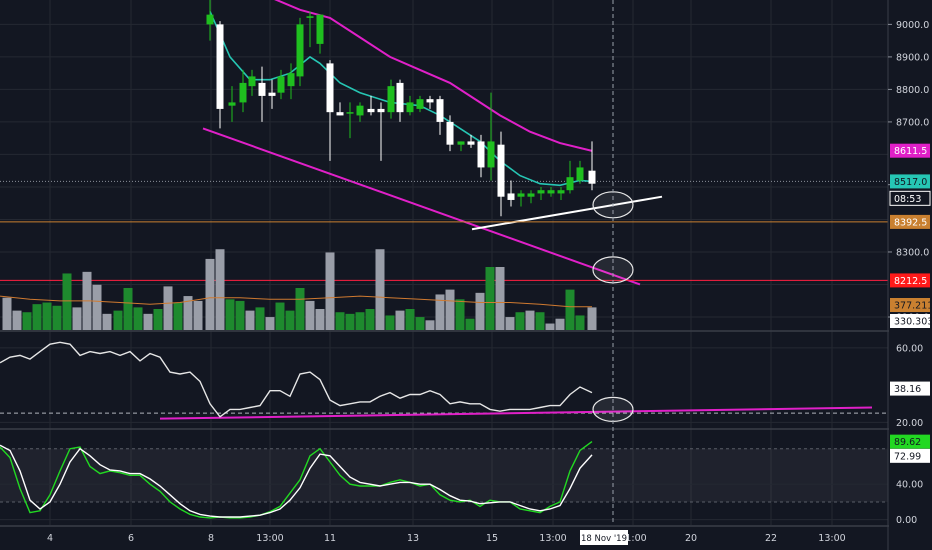 This screenshot has width=932, height=550. What do you see at coordinates (444, 481) in the screenshot?
I see `stochastic-panel` at bounding box center [444, 481].